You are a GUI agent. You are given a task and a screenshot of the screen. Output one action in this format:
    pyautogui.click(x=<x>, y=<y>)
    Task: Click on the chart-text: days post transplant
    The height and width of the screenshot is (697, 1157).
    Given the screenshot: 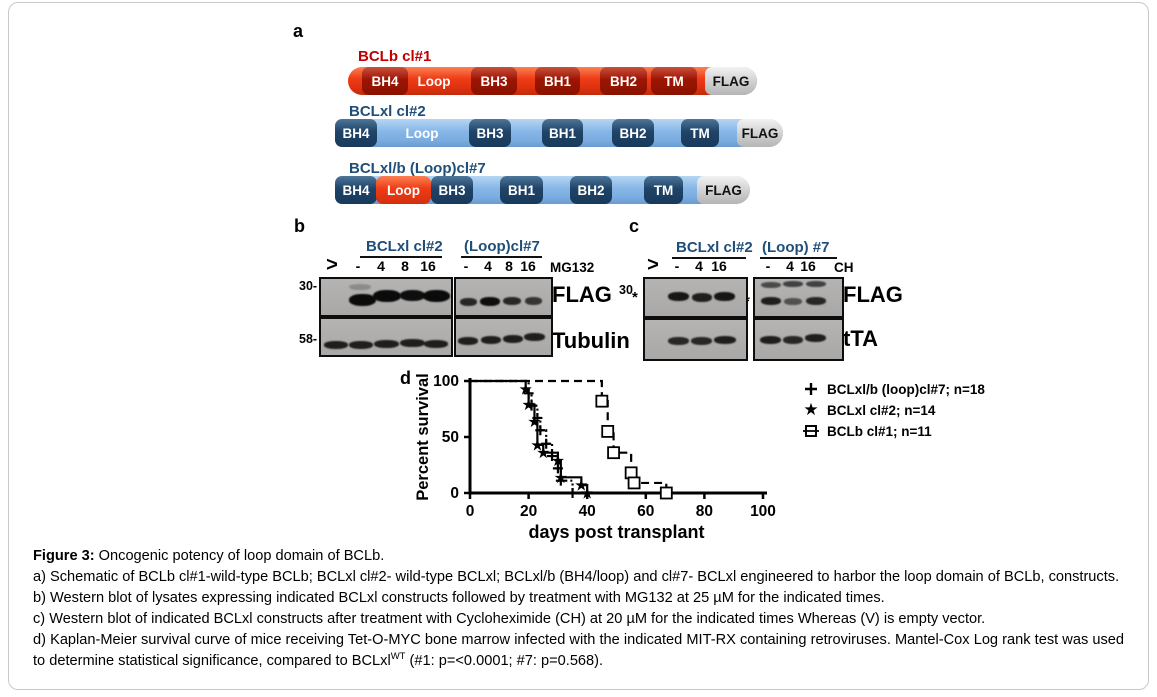 What is the action you would take?
    pyautogui.click(x=616, y=532)
    